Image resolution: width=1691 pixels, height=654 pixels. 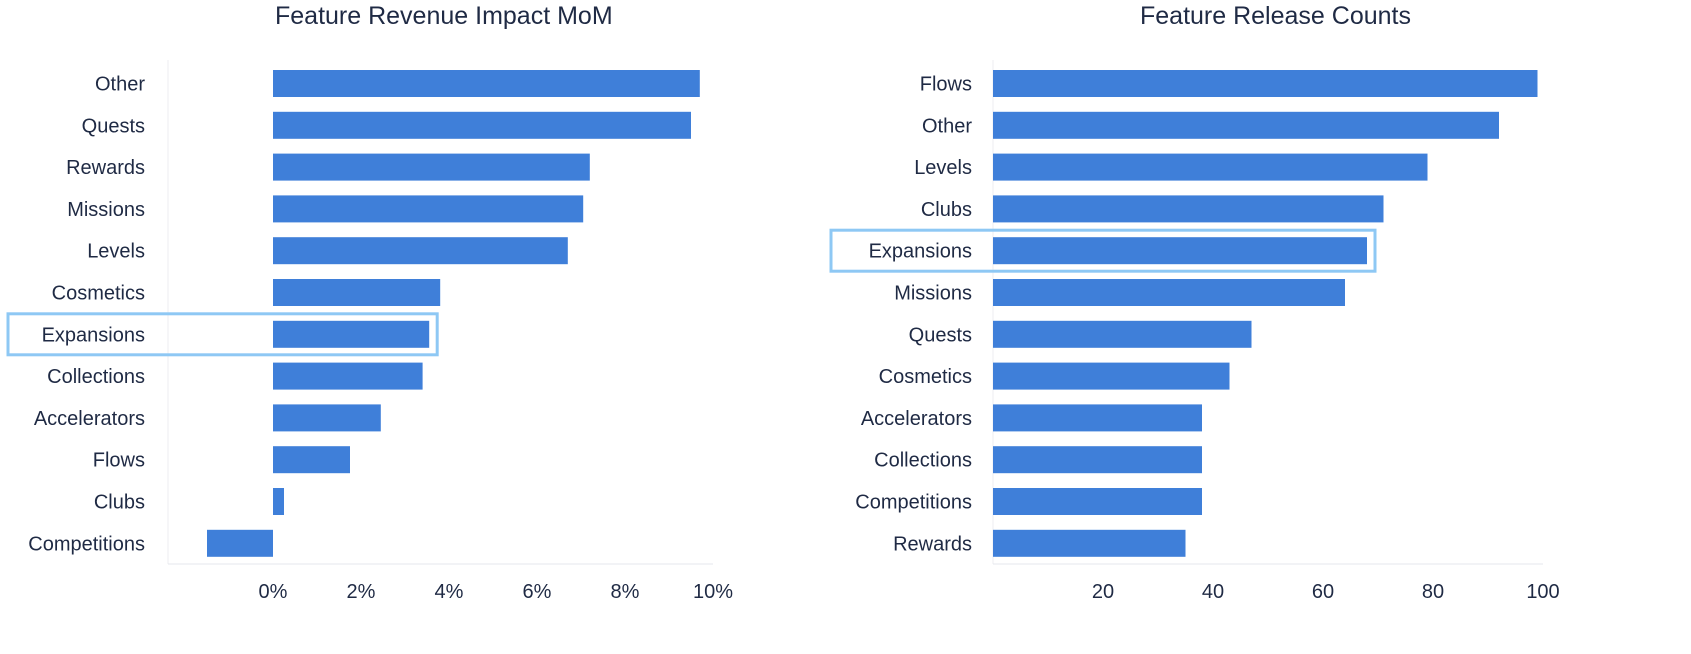 What do you see at coordinates (1323, 592) in the screenshot?
I see `release-x-tick-label: 60` at bounding box center [1323, 592].